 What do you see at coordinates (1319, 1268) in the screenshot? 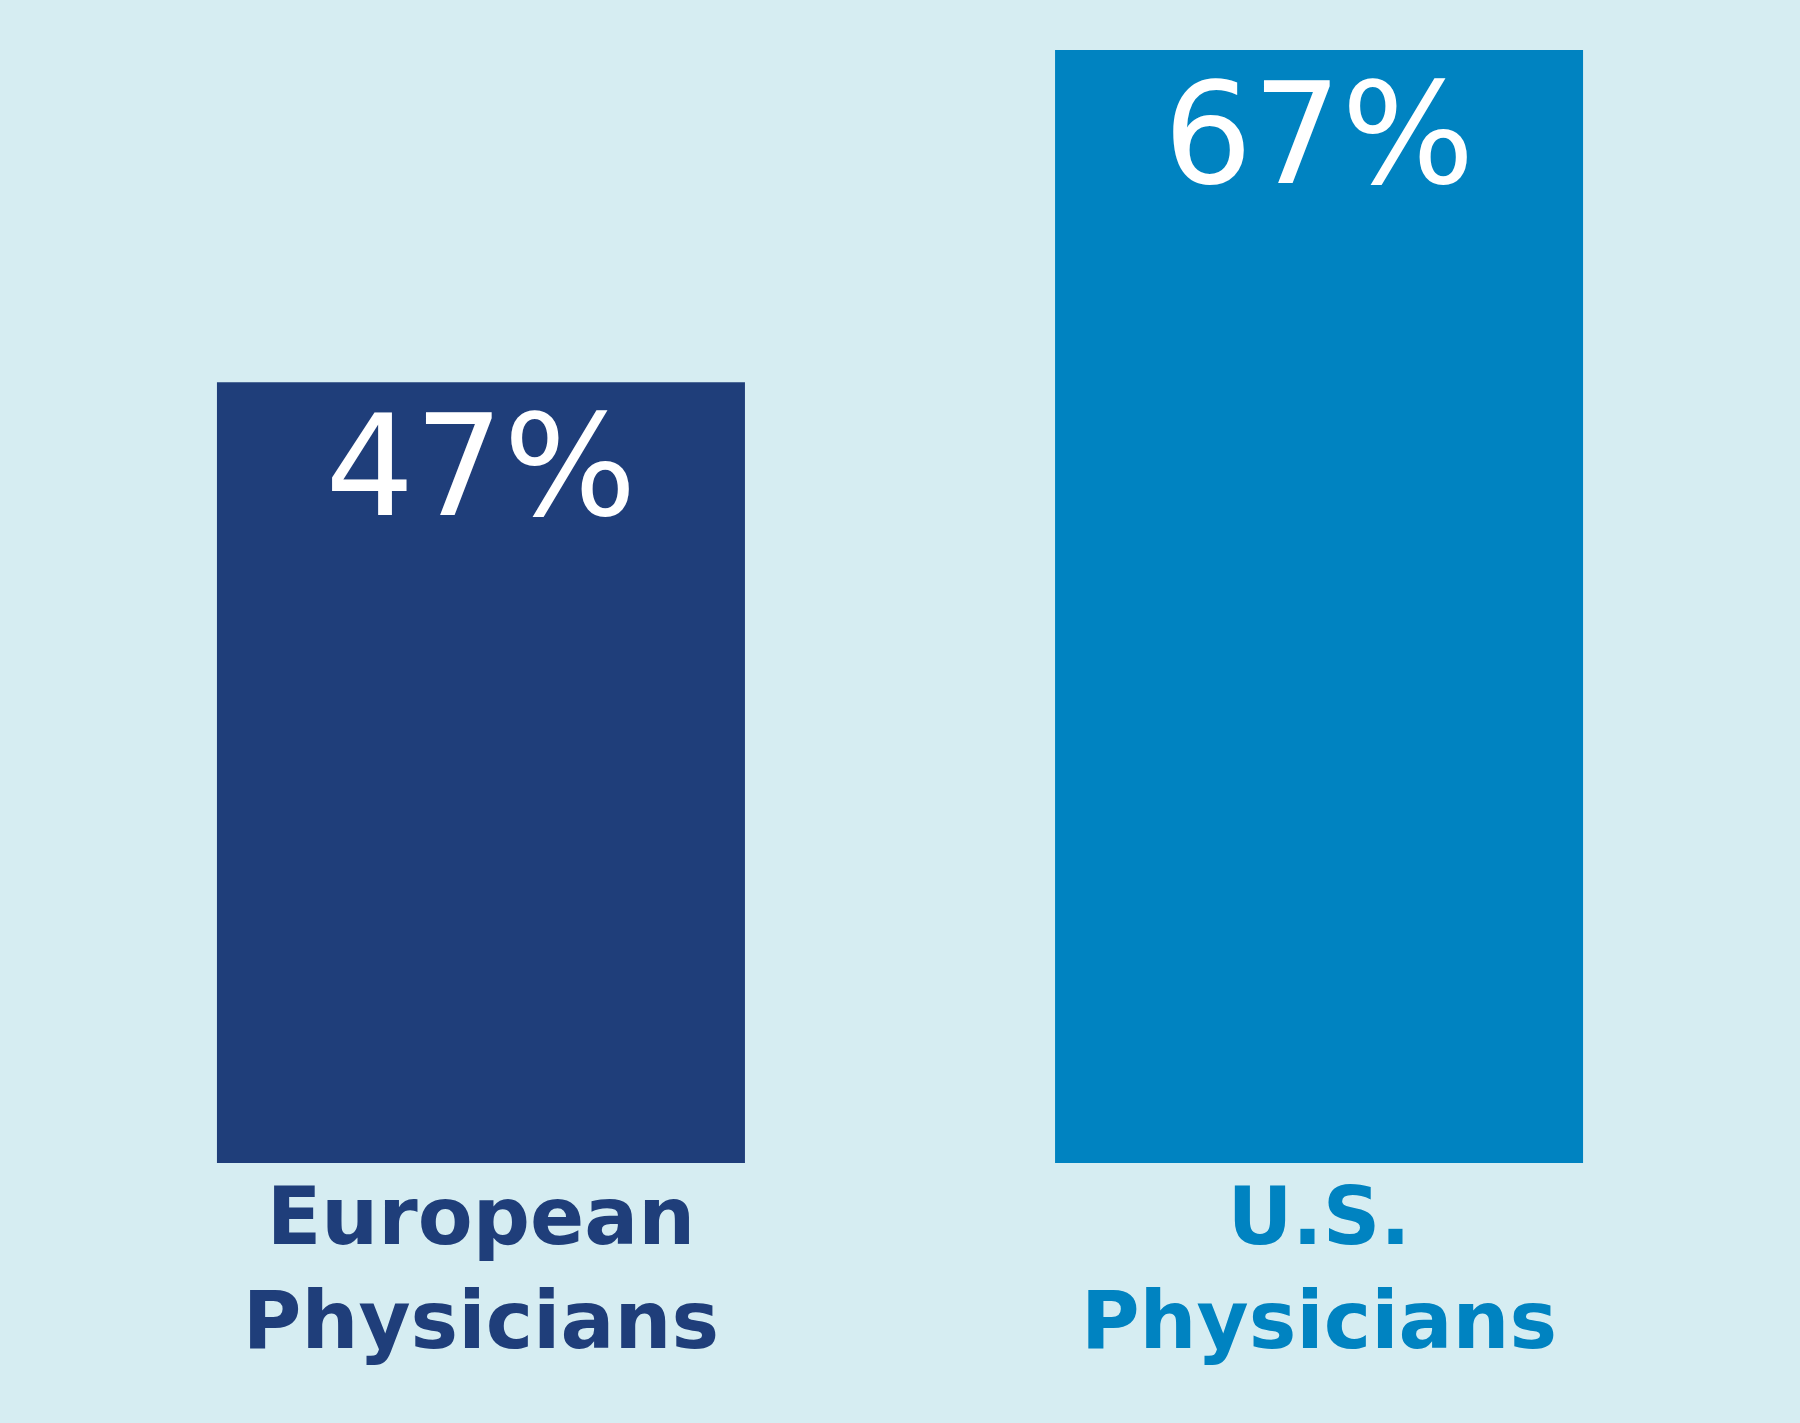
I see `x-tick-label: U.S. Physicians` at bounding box center [1319, 1268].